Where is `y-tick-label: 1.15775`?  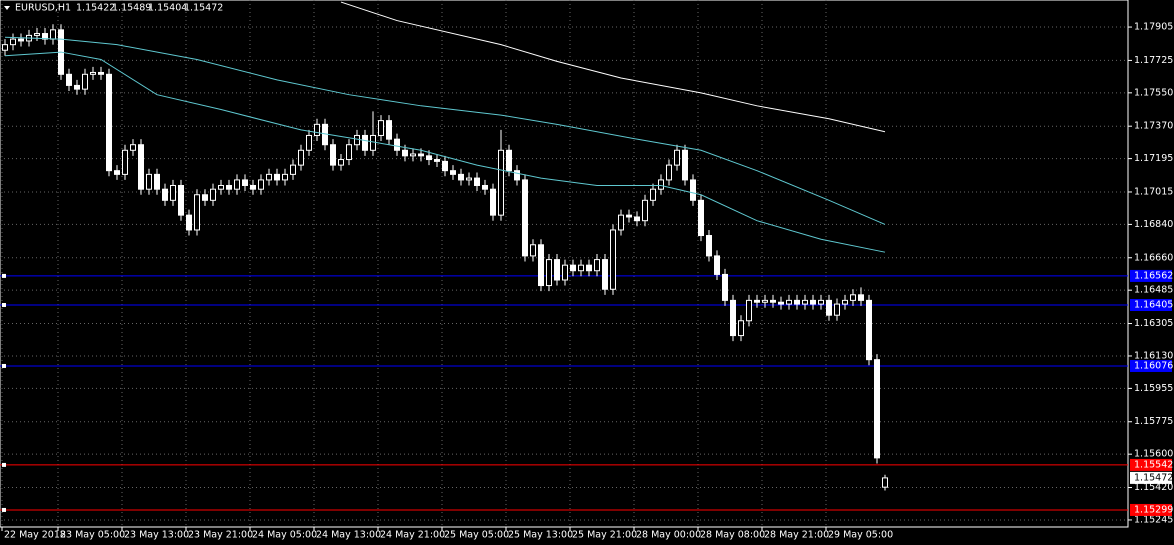 y-tick-label: 1.15775 is located at coordinates (1153, 421).